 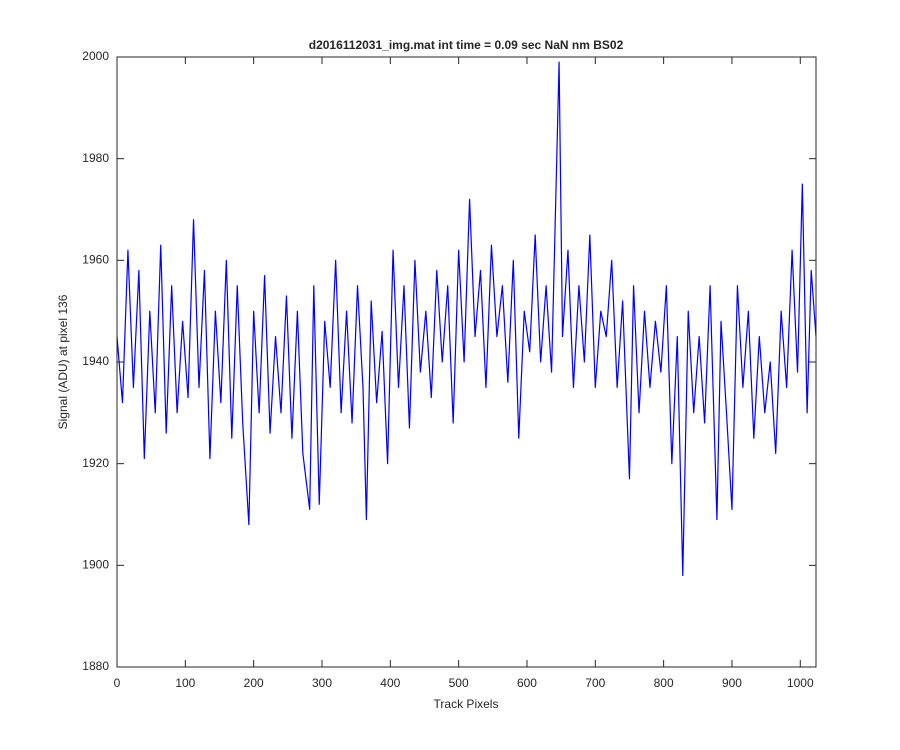 I want to click on x-tick-label: 0, so click(x=117, y=683).